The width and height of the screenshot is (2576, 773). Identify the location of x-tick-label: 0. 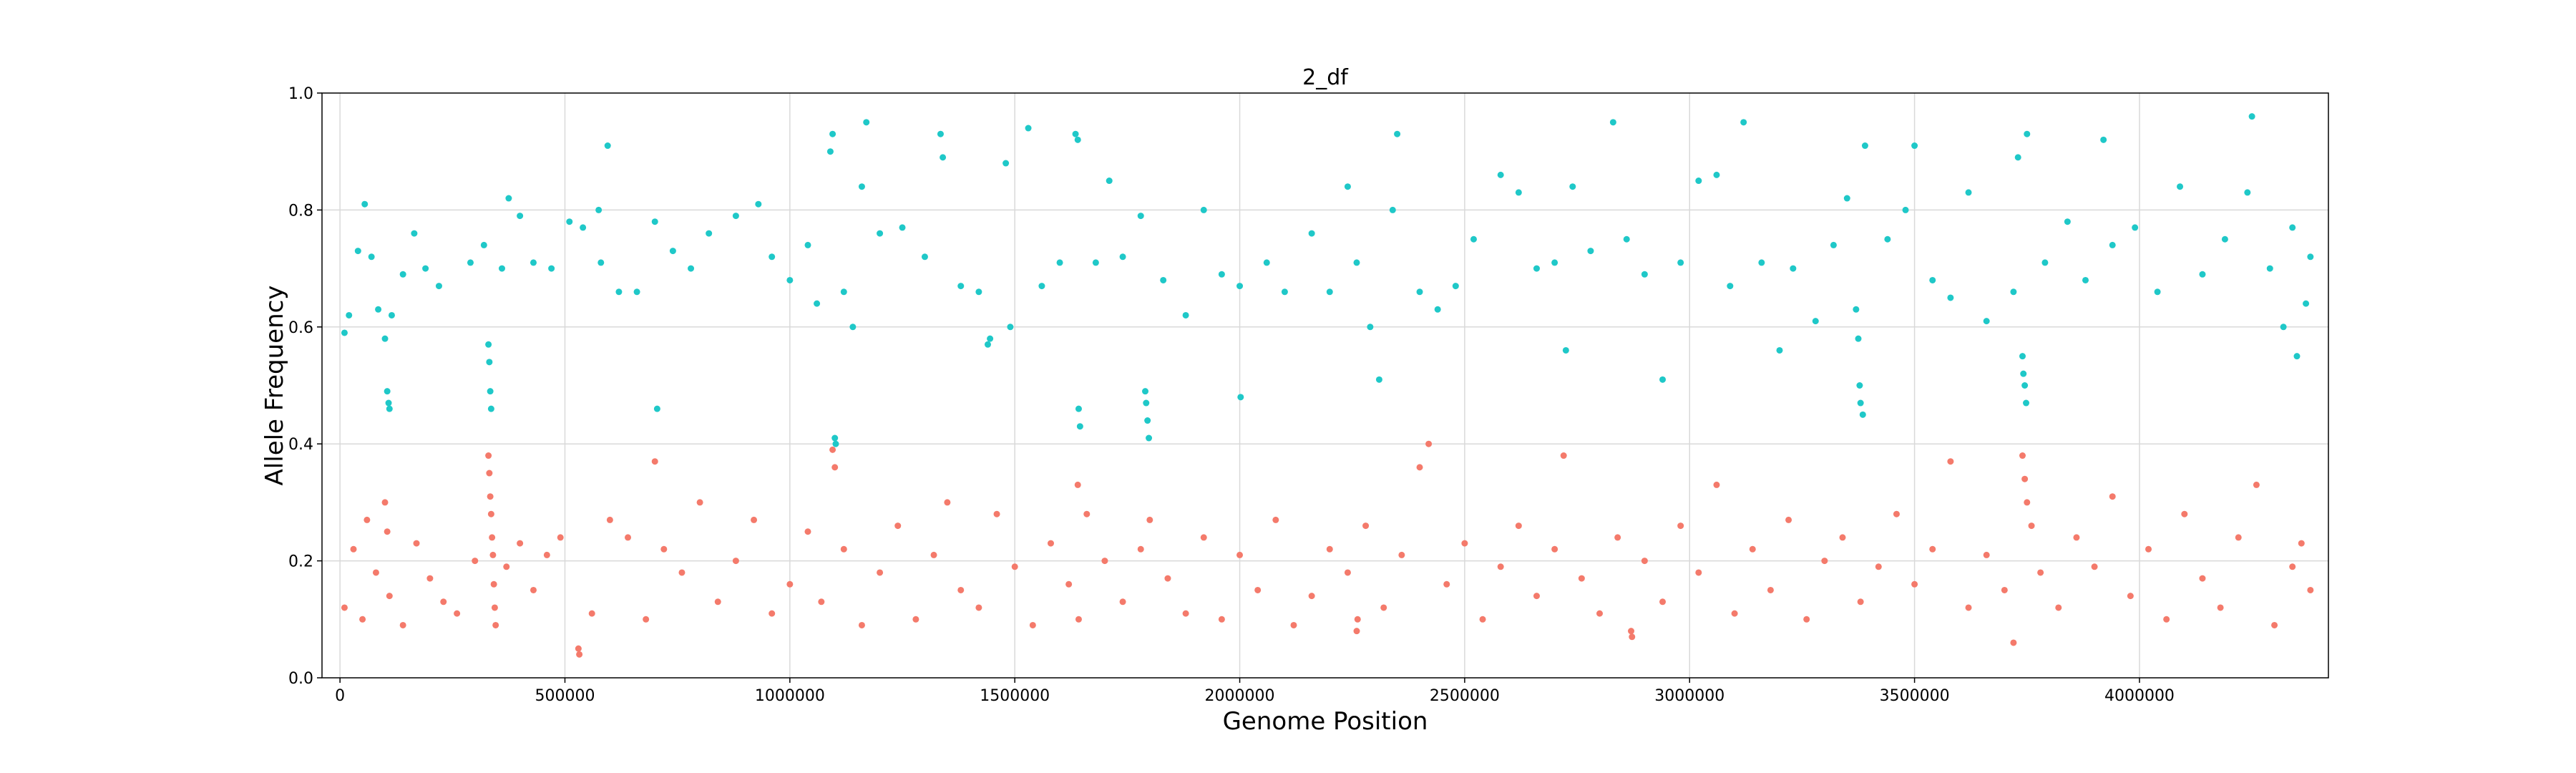
(340, 696).